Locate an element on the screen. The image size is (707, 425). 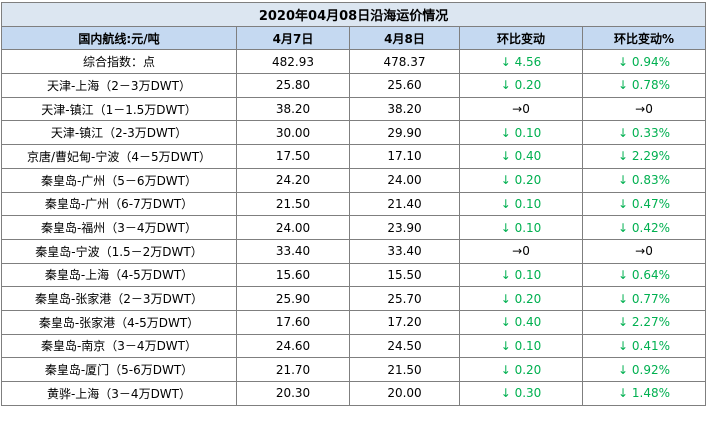
data-row: 秦皇岛-上海（4-5万DWT） 15.60 15.50 ↓ 0.10 ↓ 0.64% is located at coordinates (354, 275).